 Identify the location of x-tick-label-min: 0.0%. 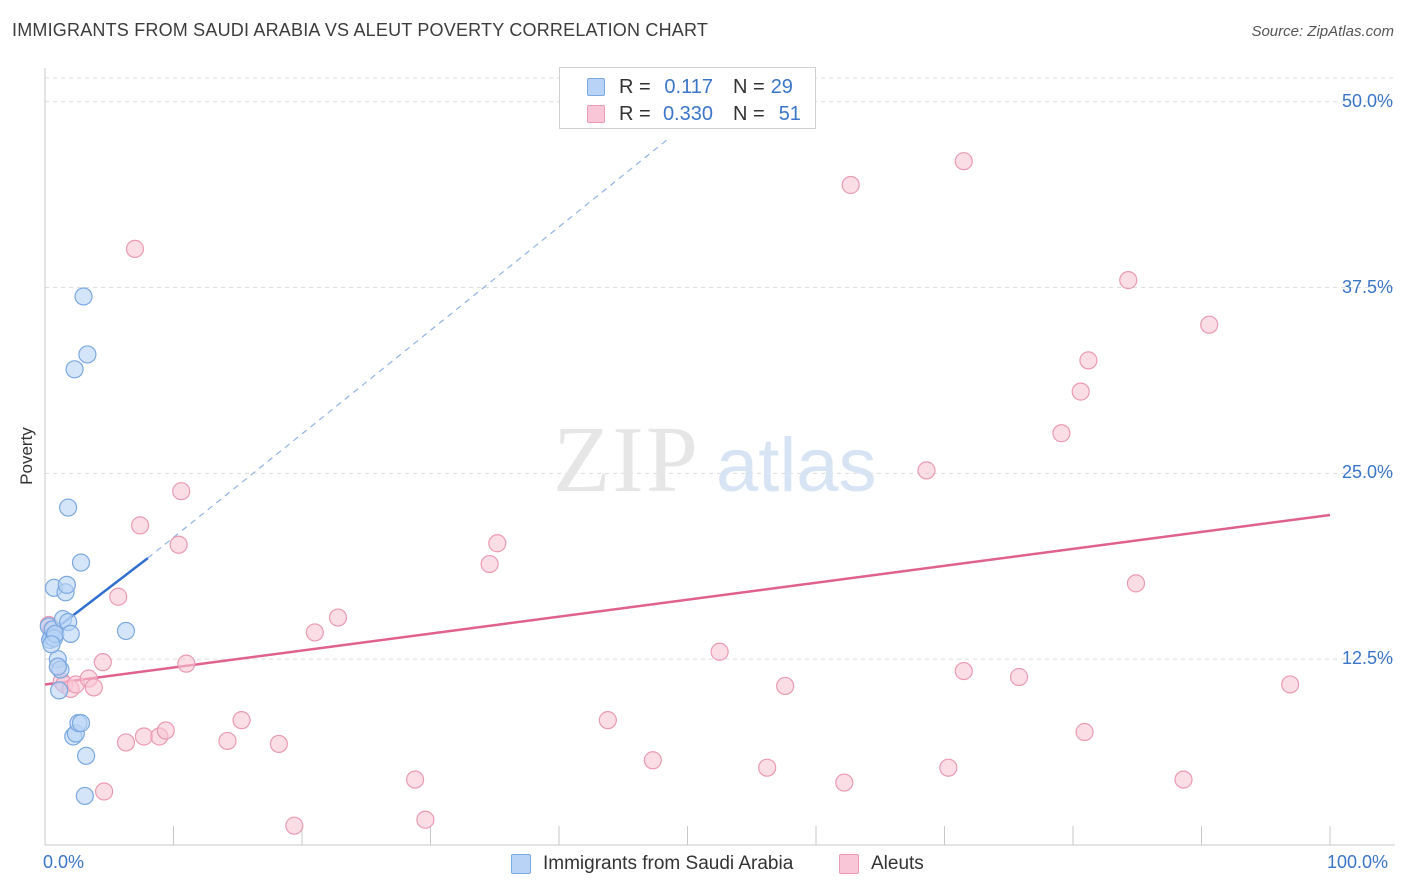
(64, 862).